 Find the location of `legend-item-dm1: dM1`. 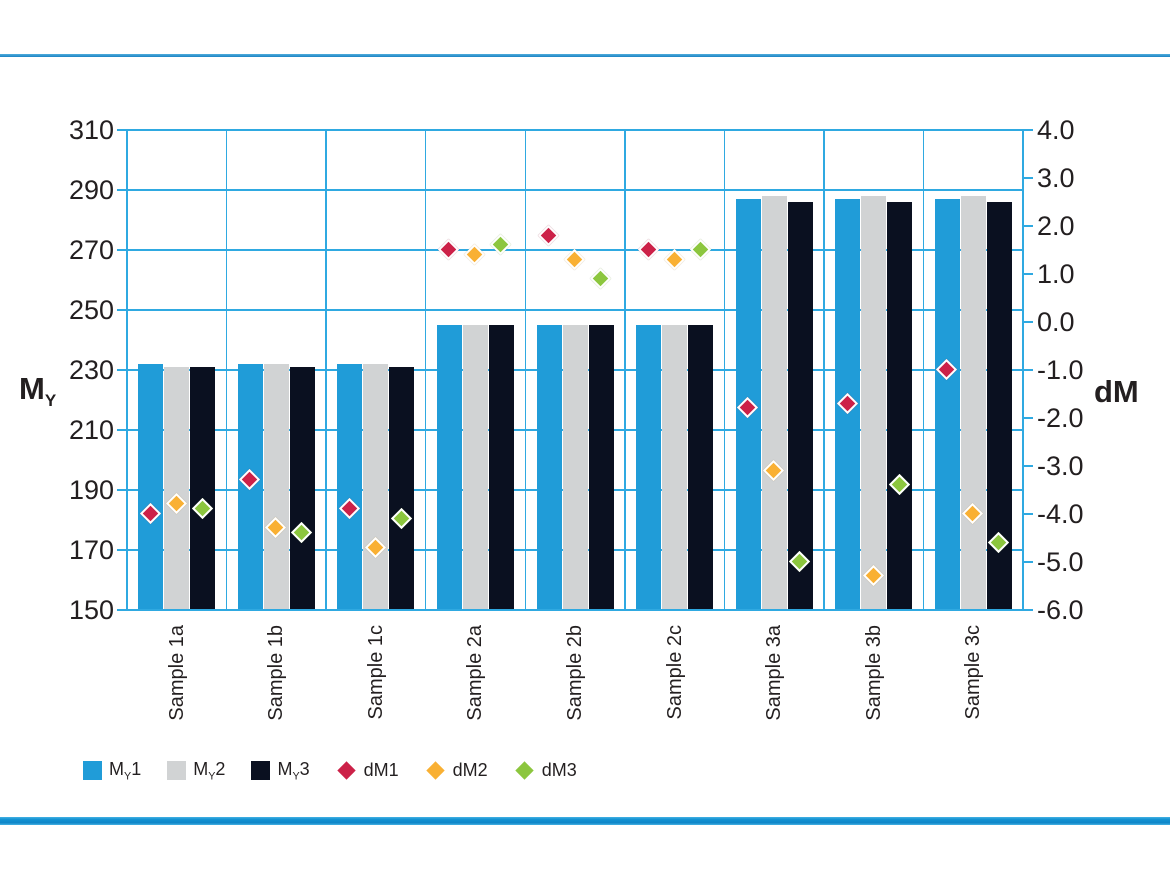

legend-item-dm1: dM1 is located at coordinates (367, 770).